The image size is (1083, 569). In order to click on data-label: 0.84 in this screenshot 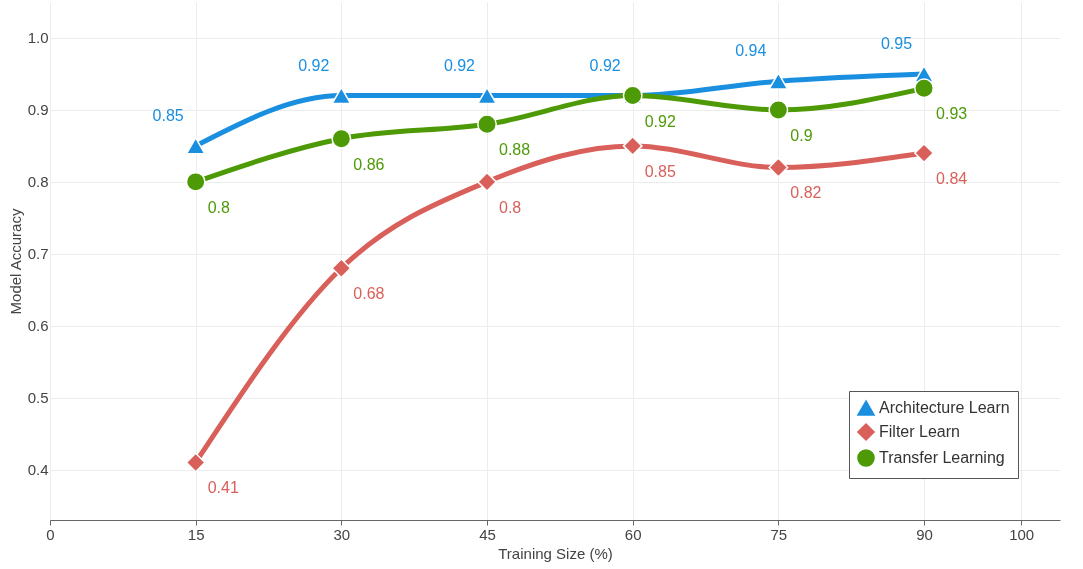, I will do `click(952, 179)`.